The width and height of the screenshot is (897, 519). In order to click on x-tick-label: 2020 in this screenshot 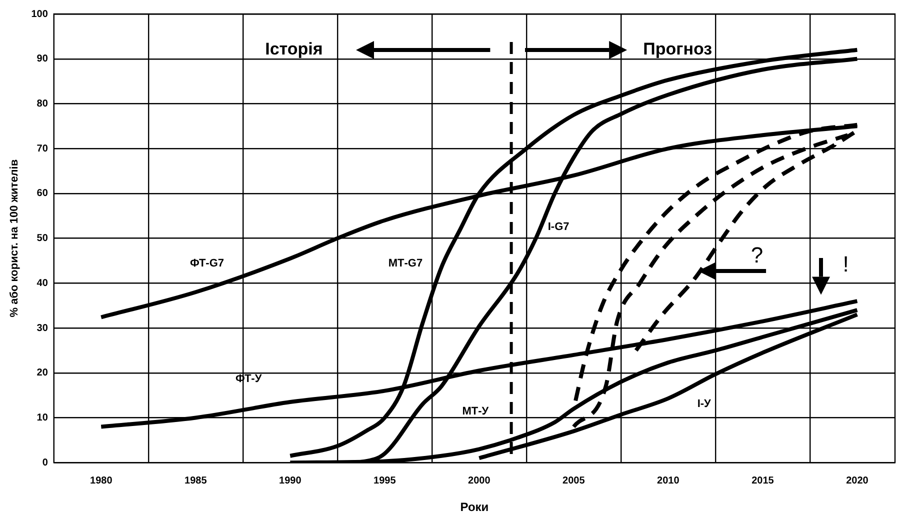, I will do `click(857, 480)`.